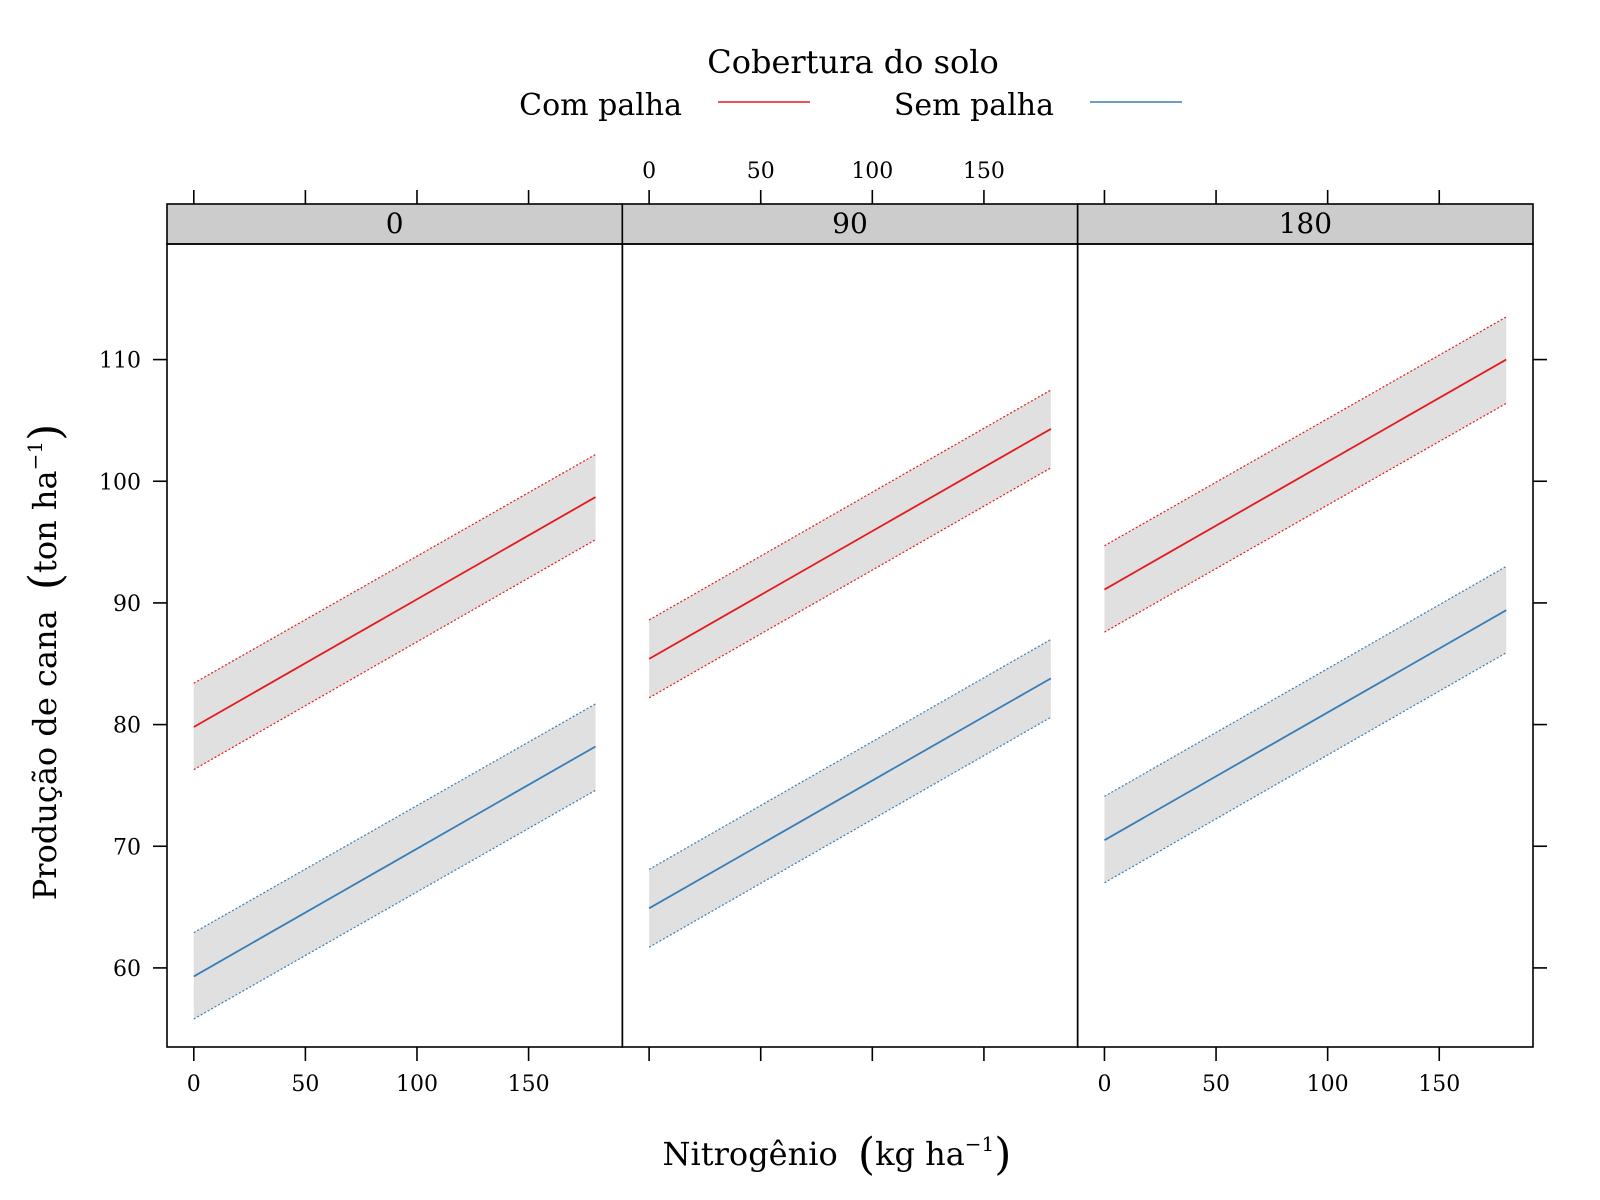 The width and height of the screenshot is (1600, 1200). I want to click on x-axis-exponent: −1, so click(979, 1144).